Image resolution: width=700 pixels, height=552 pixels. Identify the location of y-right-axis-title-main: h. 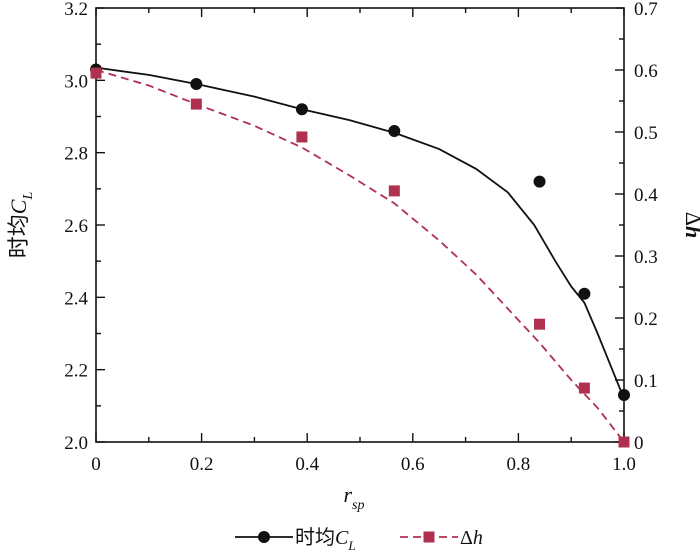
(690, 232).